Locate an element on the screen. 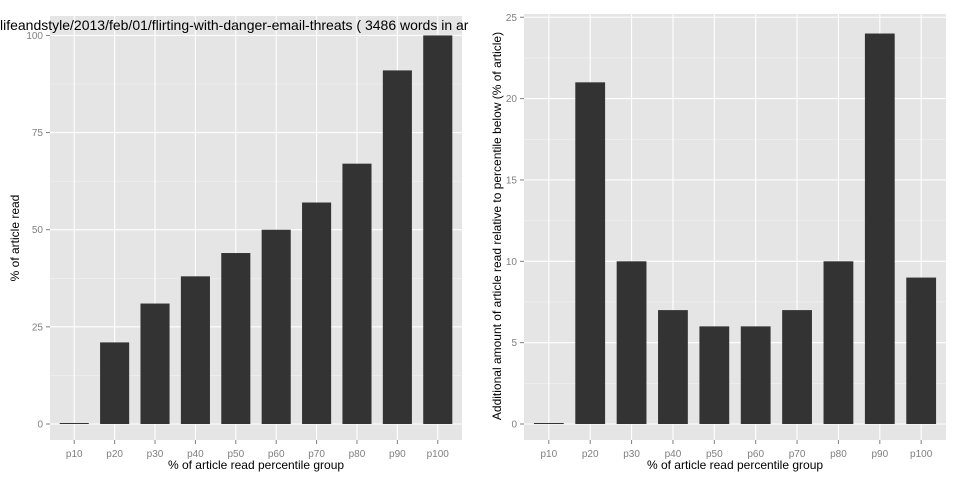 Image resolution: width=960 pixels, height=480 pixels. right-x-axis-title: % of article read percentile group is located at coordinates (735, 465).